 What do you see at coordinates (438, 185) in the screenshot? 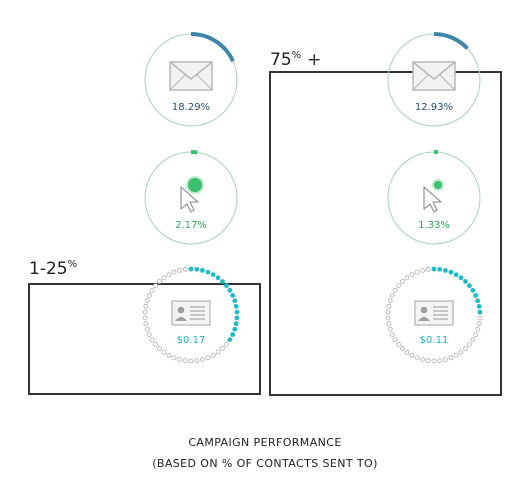
I see `click-dot` at bounding box center [438, 185].